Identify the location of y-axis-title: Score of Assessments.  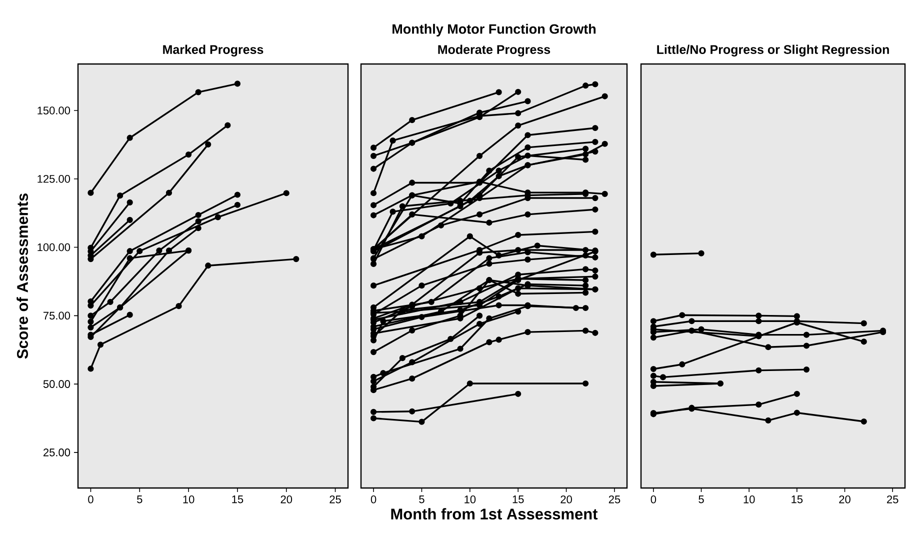
(22, 276).